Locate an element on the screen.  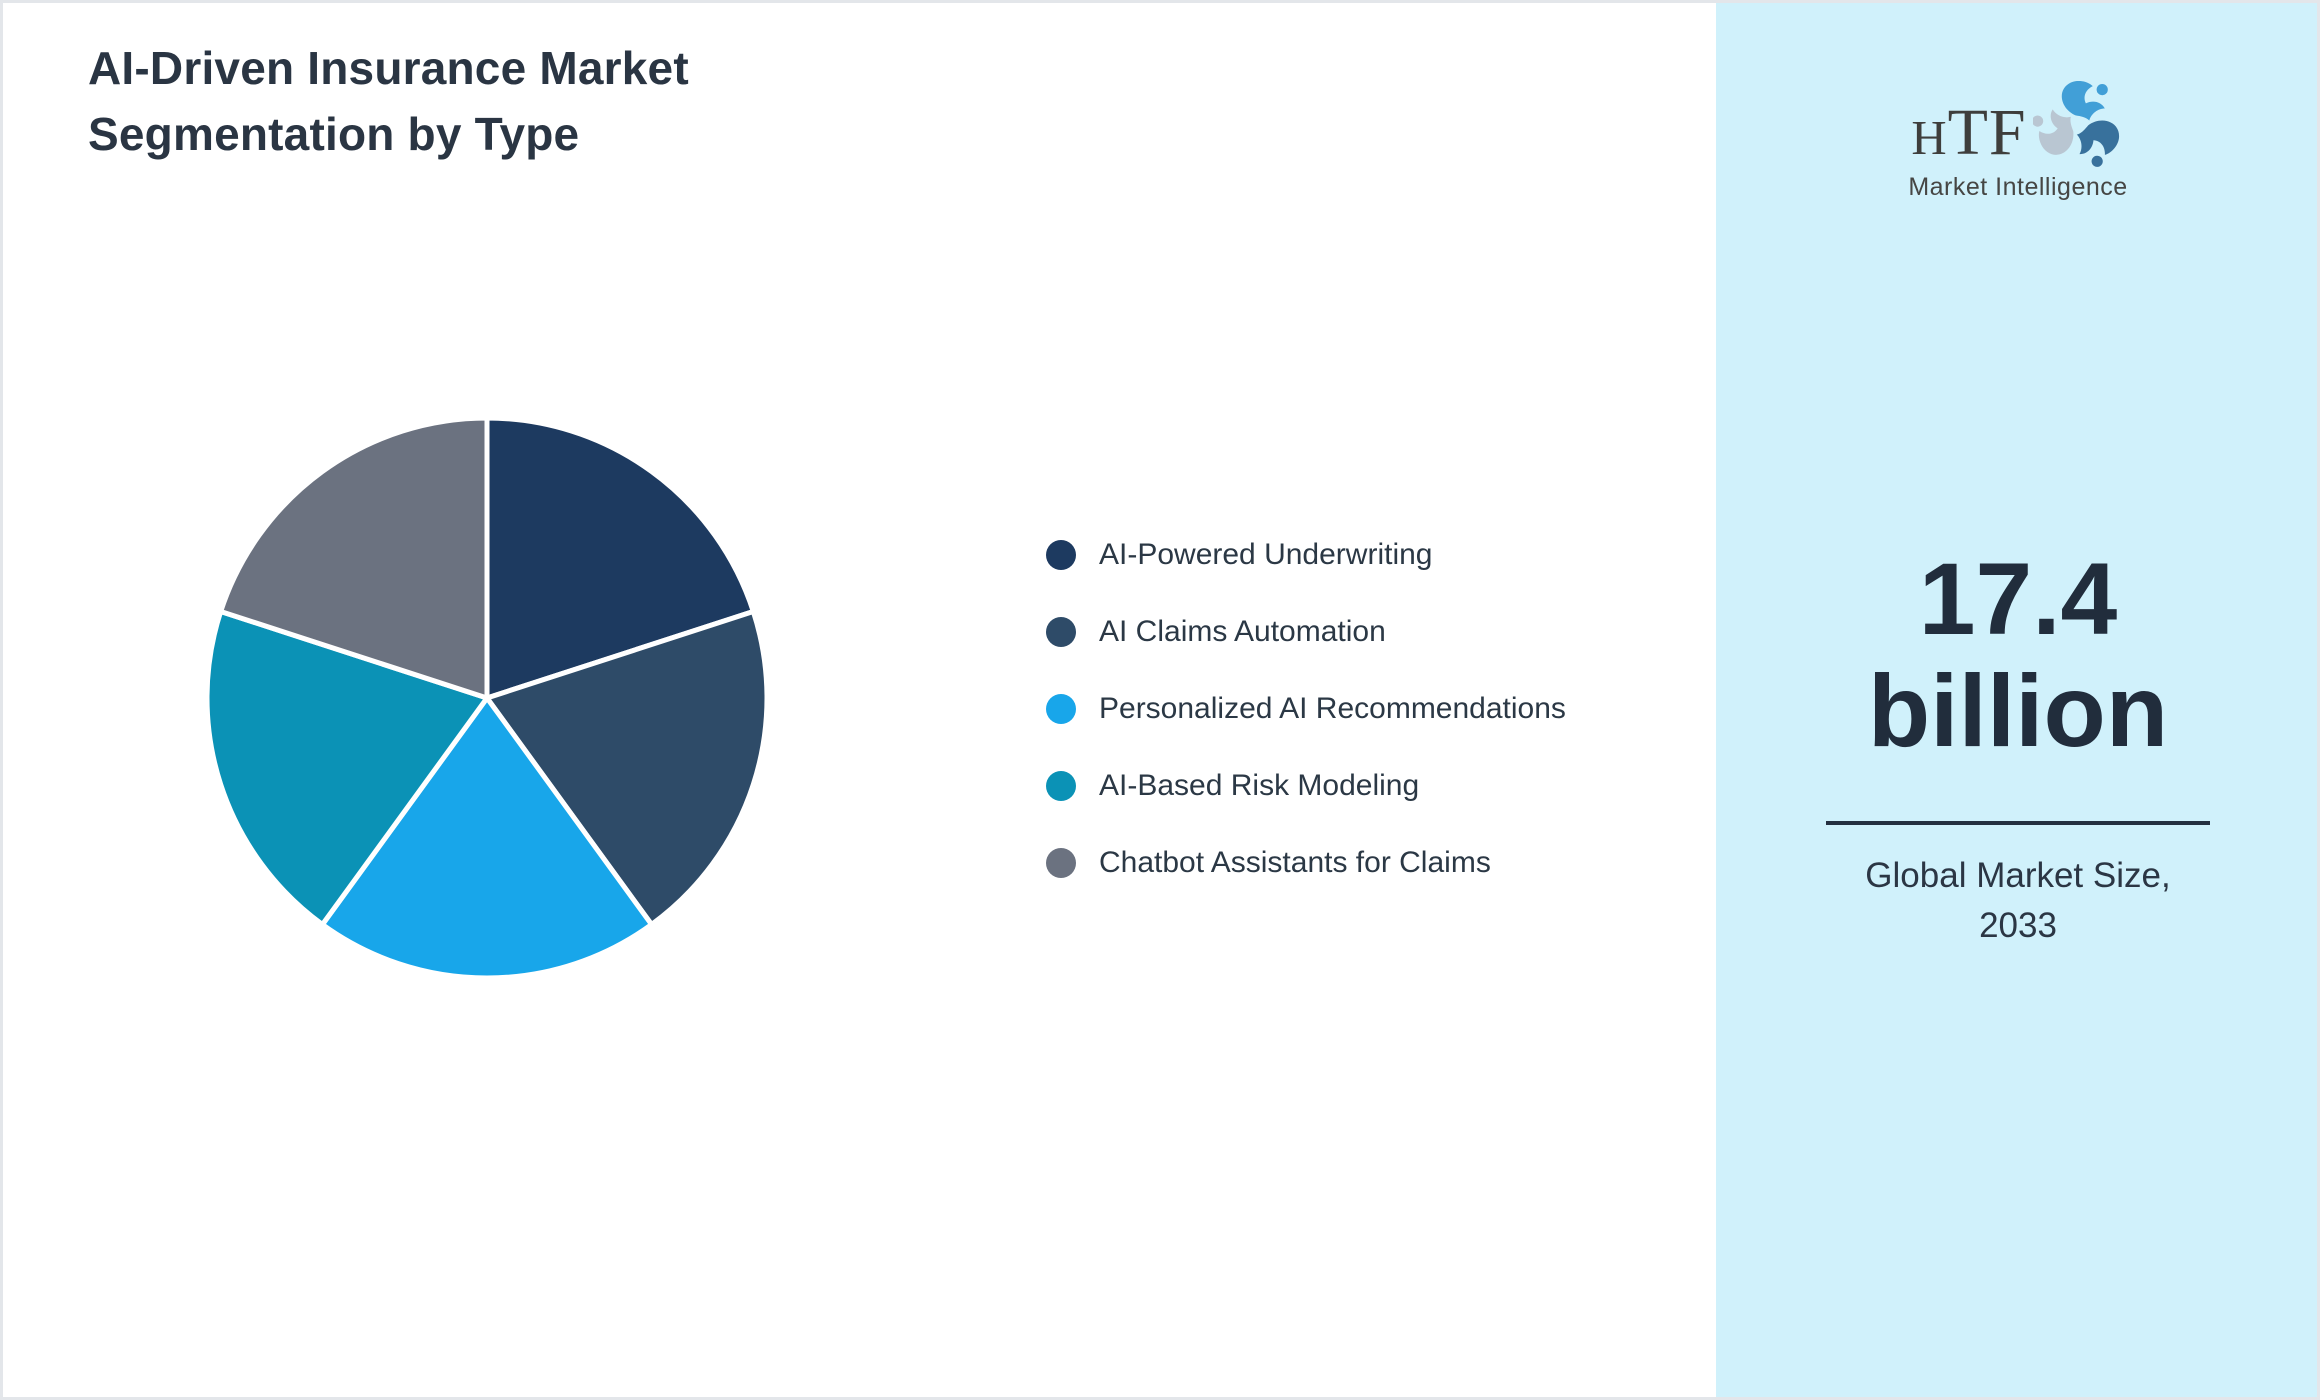
market-size-caption: Global Market Size, 2033 is located at coordinates (2016, 901).